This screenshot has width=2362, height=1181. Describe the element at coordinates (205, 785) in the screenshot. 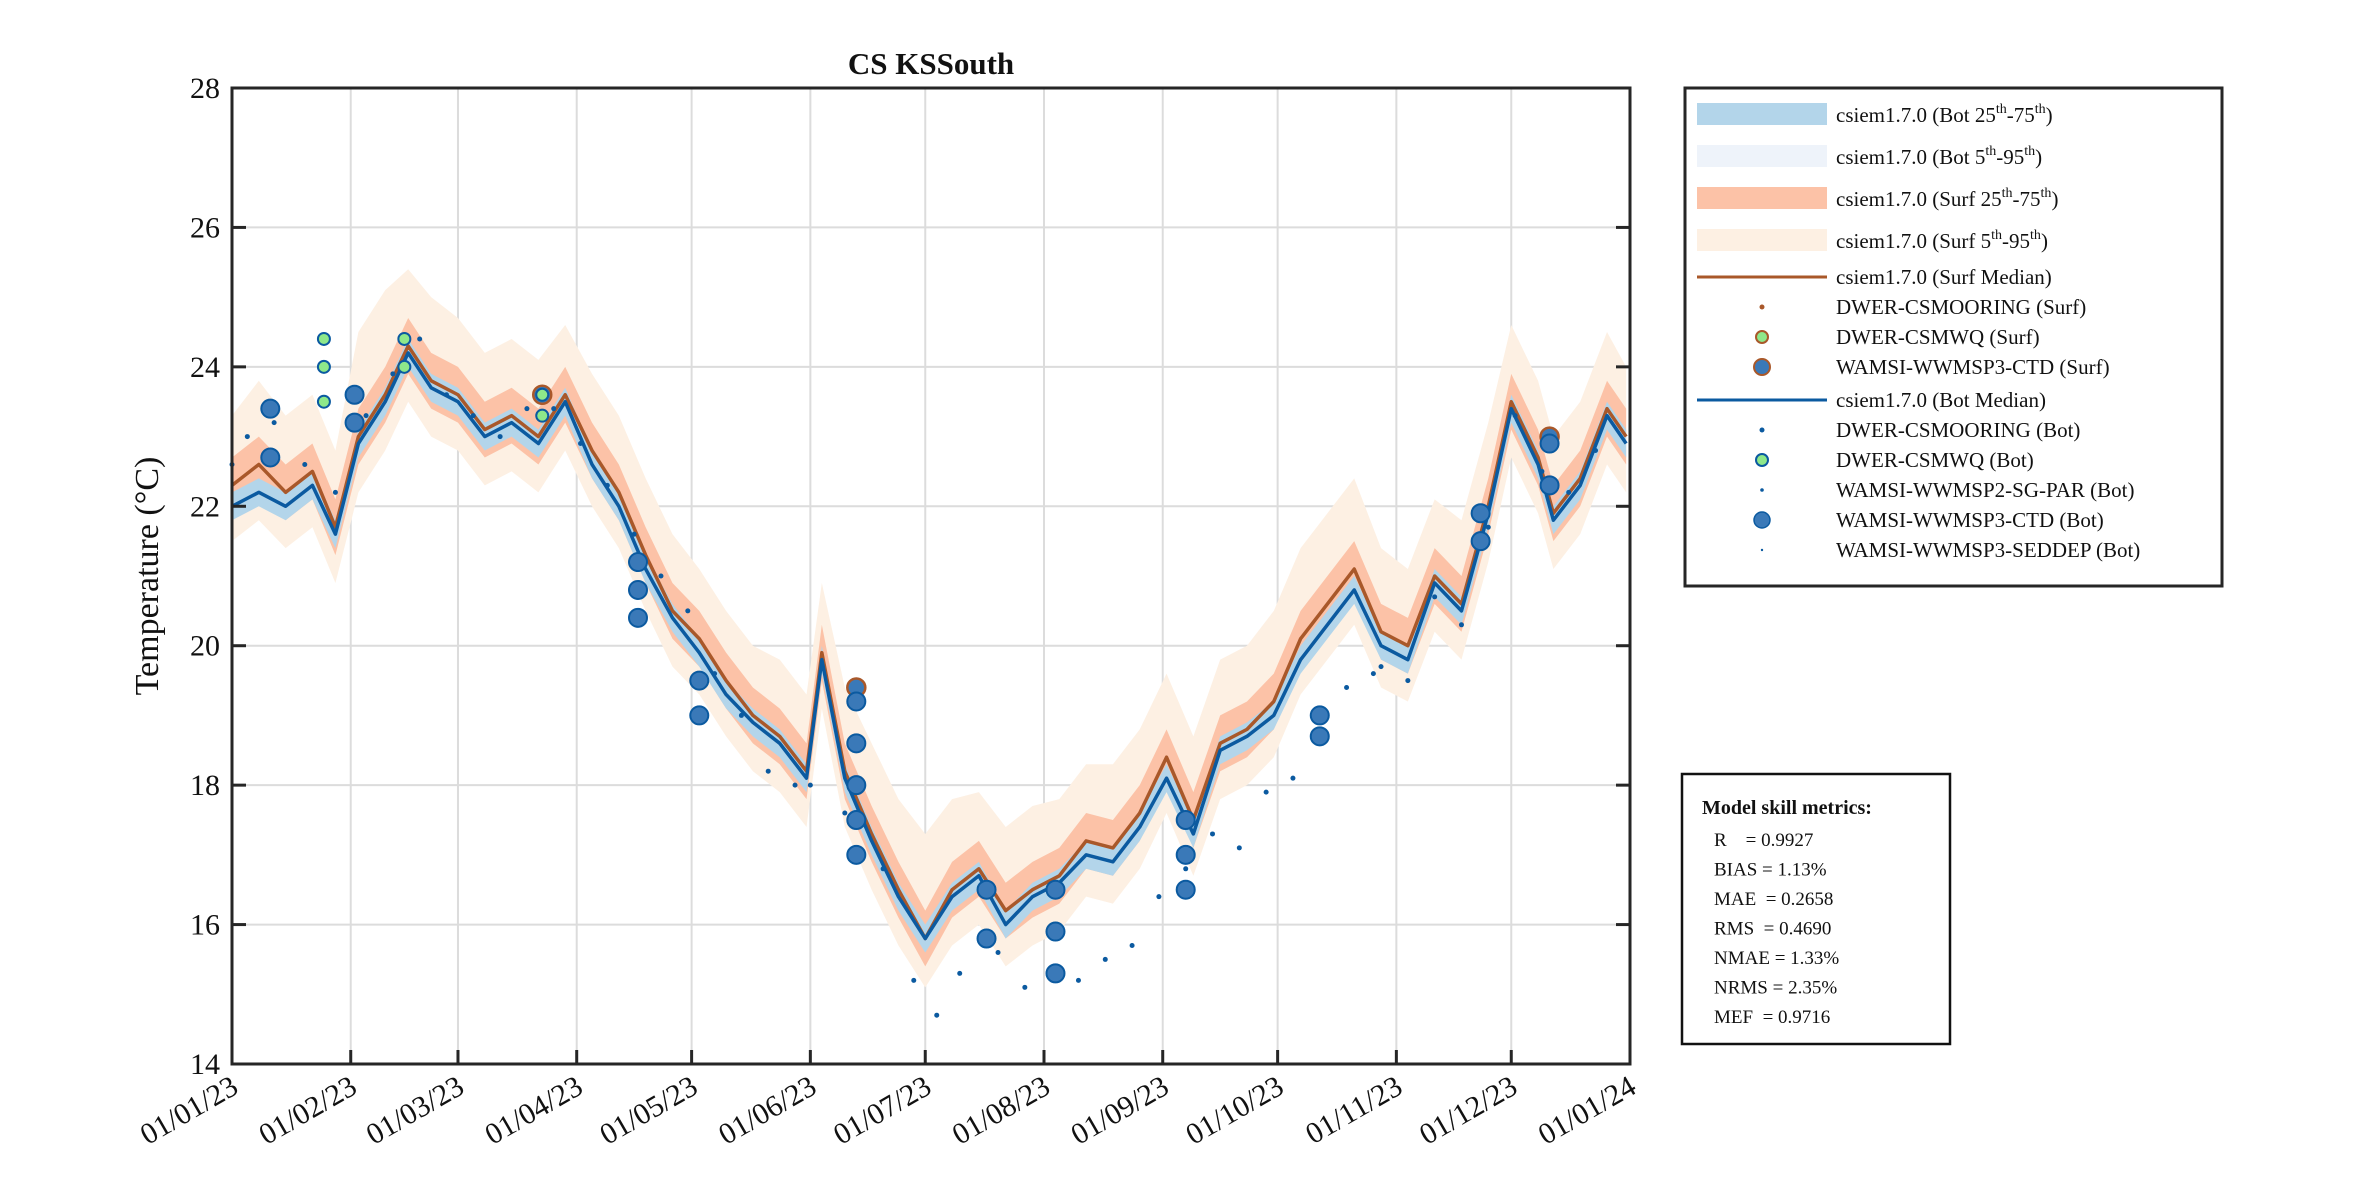

I see `y-tick-label: 18` at that location.